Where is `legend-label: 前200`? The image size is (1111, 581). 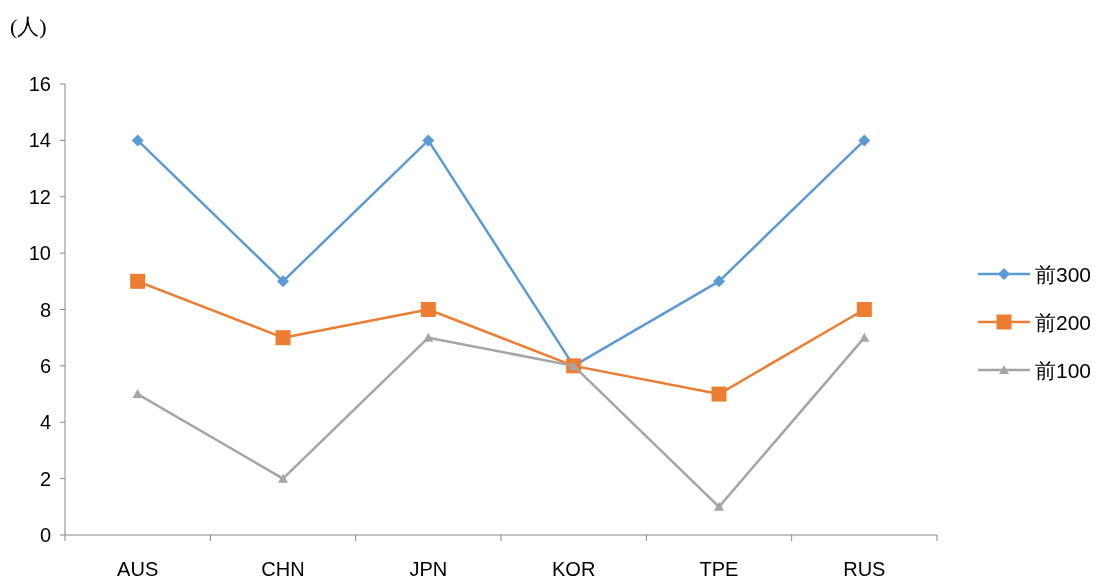 legend-label: 前200 is located at coordinates (1063, 322).